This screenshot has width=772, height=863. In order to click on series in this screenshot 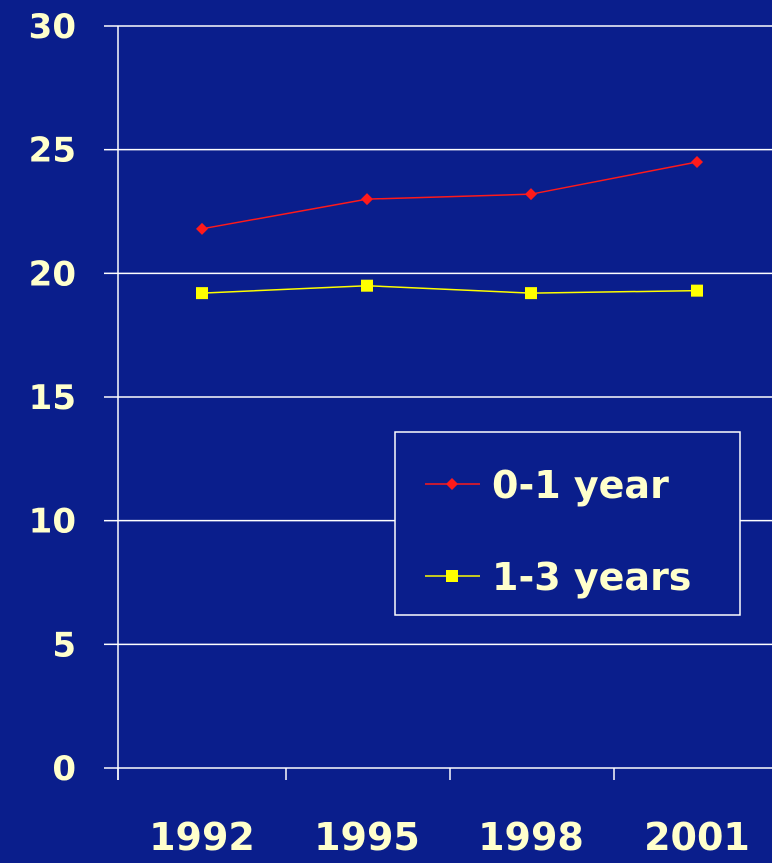, I will do `click(449, 228)`.